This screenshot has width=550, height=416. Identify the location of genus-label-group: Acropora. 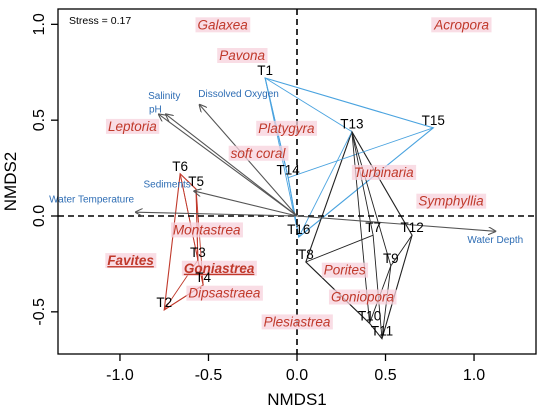
(461, 25).